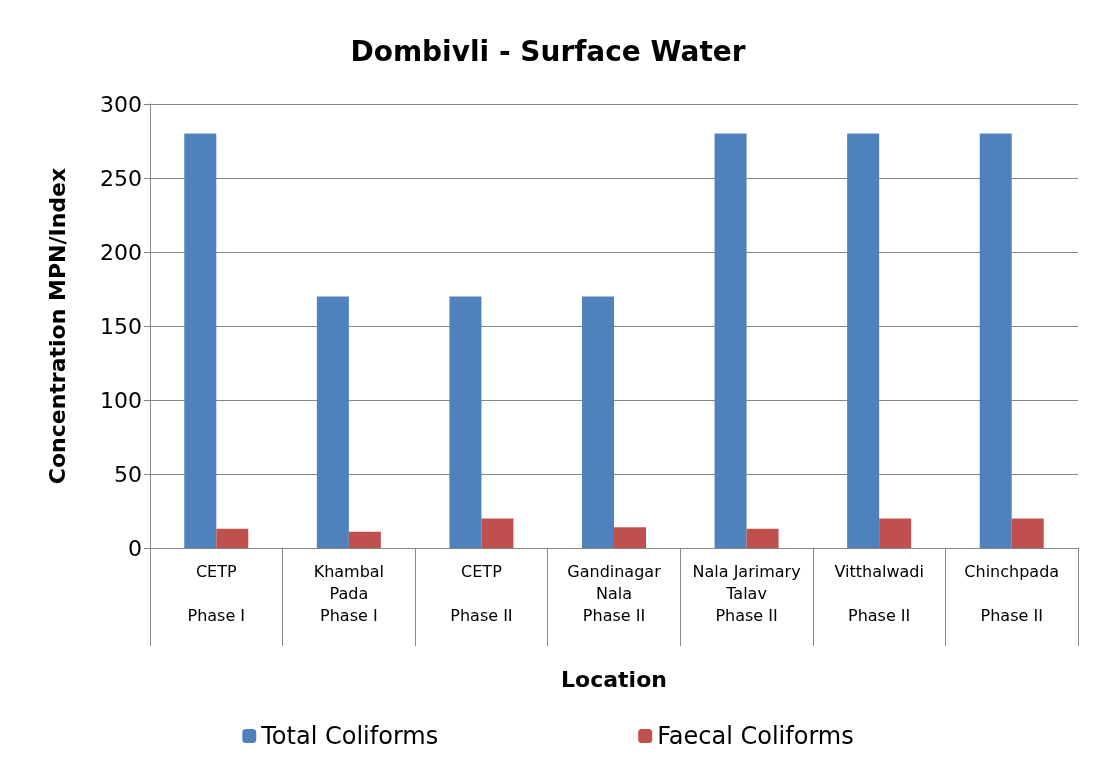  What do you see at coordinates (128, 474) in the screenshot?
I see `y-tick-label: 50` at bounding box center [128, 474].